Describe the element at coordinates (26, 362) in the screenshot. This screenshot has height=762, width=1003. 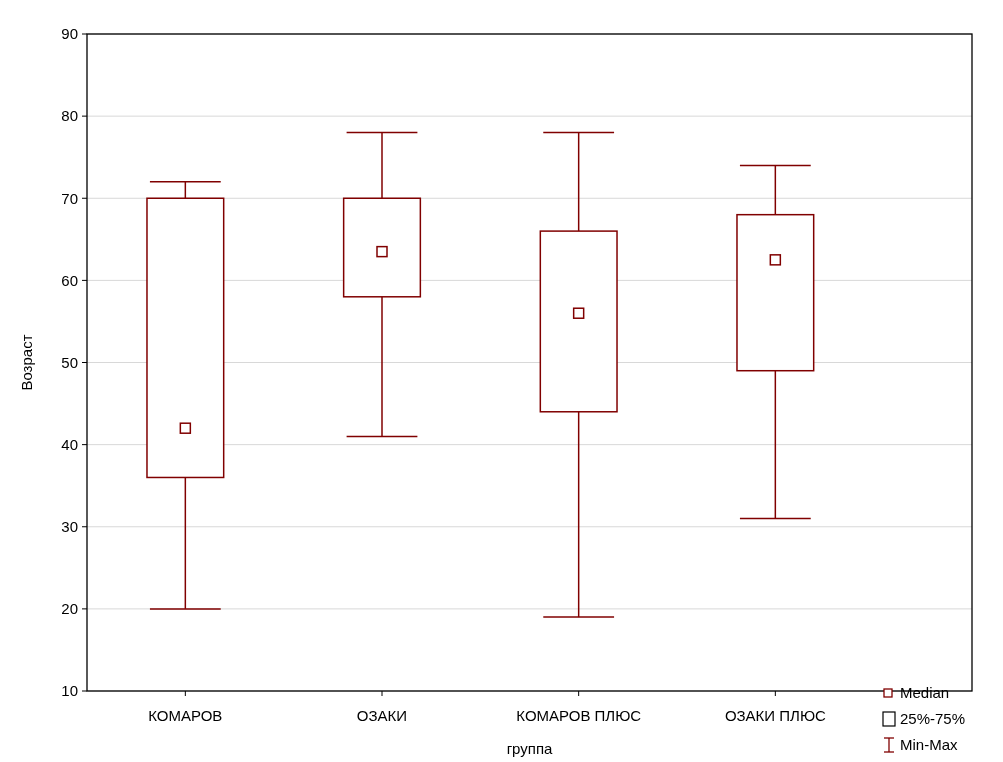
I see `y-axis-title: Возраст` at that location.